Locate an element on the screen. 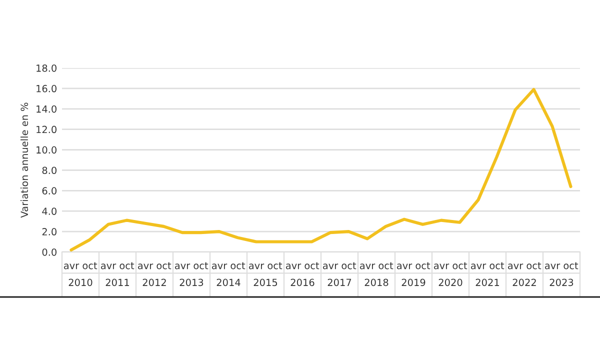 Image resolution: width=600 pixels, height=342 pixels. text: 2019 is located at coordinates (414, 282).